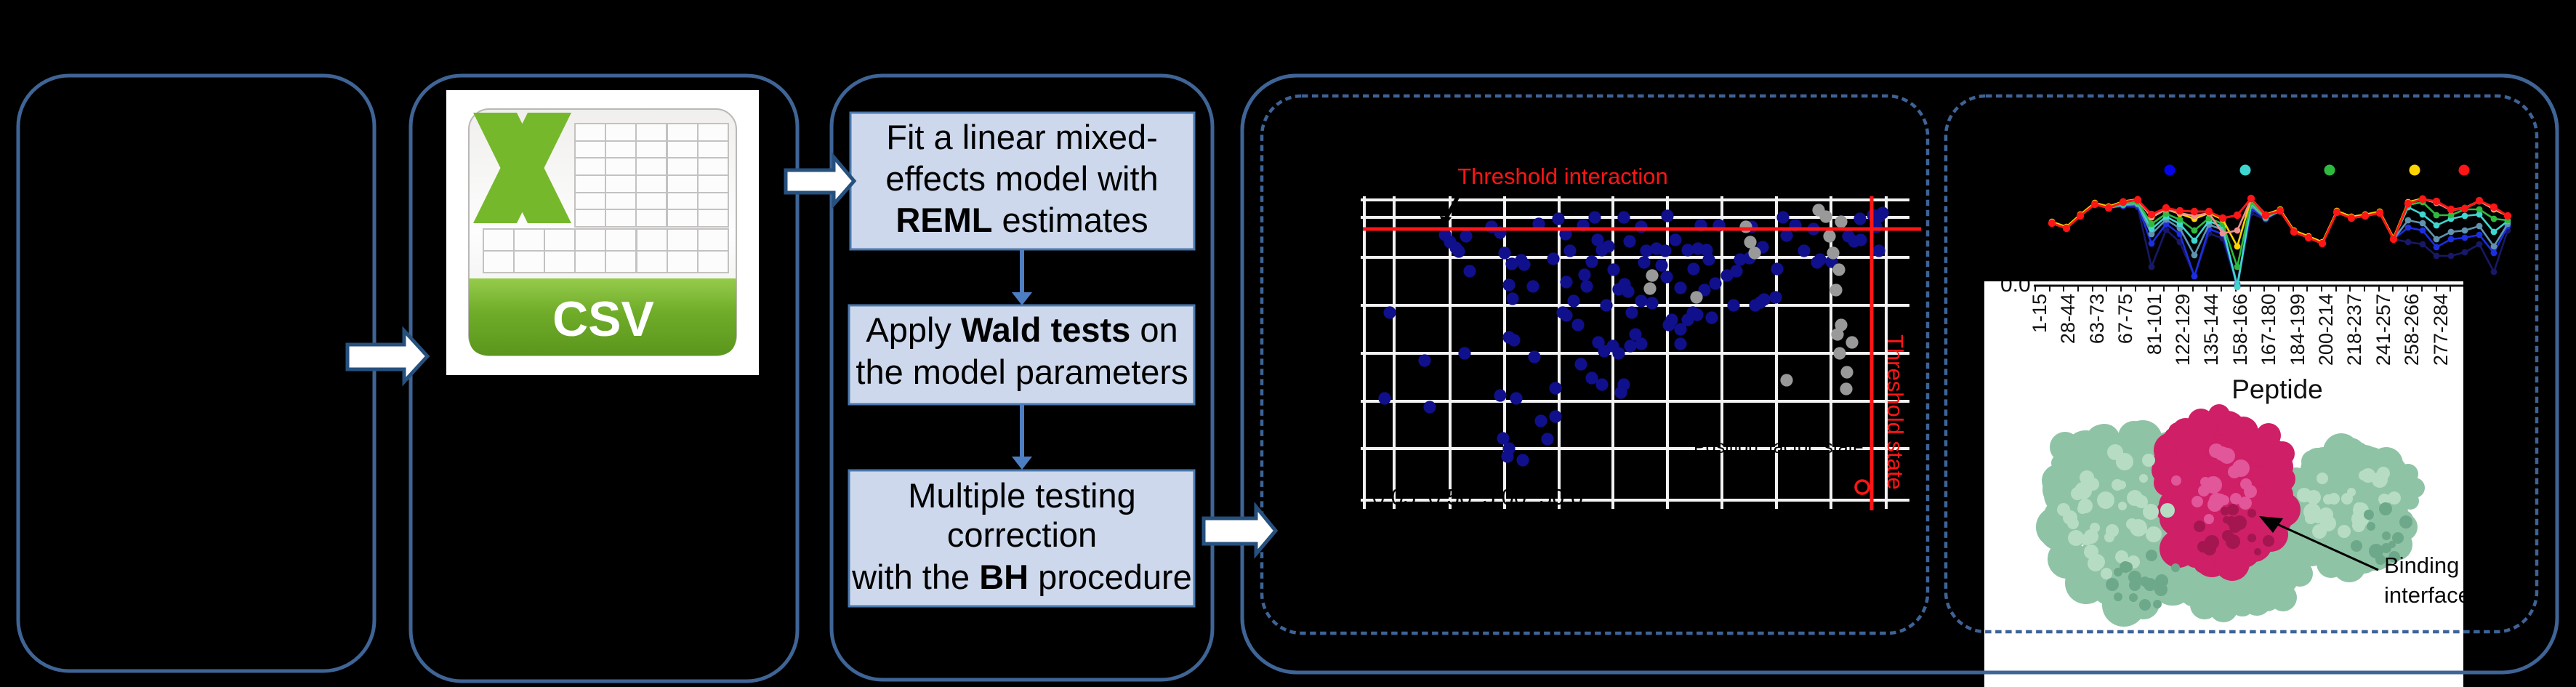 Image resolution: width=2576 pixels, height=687 pixels. What do you see at coordinates (1022, 329) in the screenshot?
I see `svg-text: Apply Wald tests on` at bounding box center [1022, 329].